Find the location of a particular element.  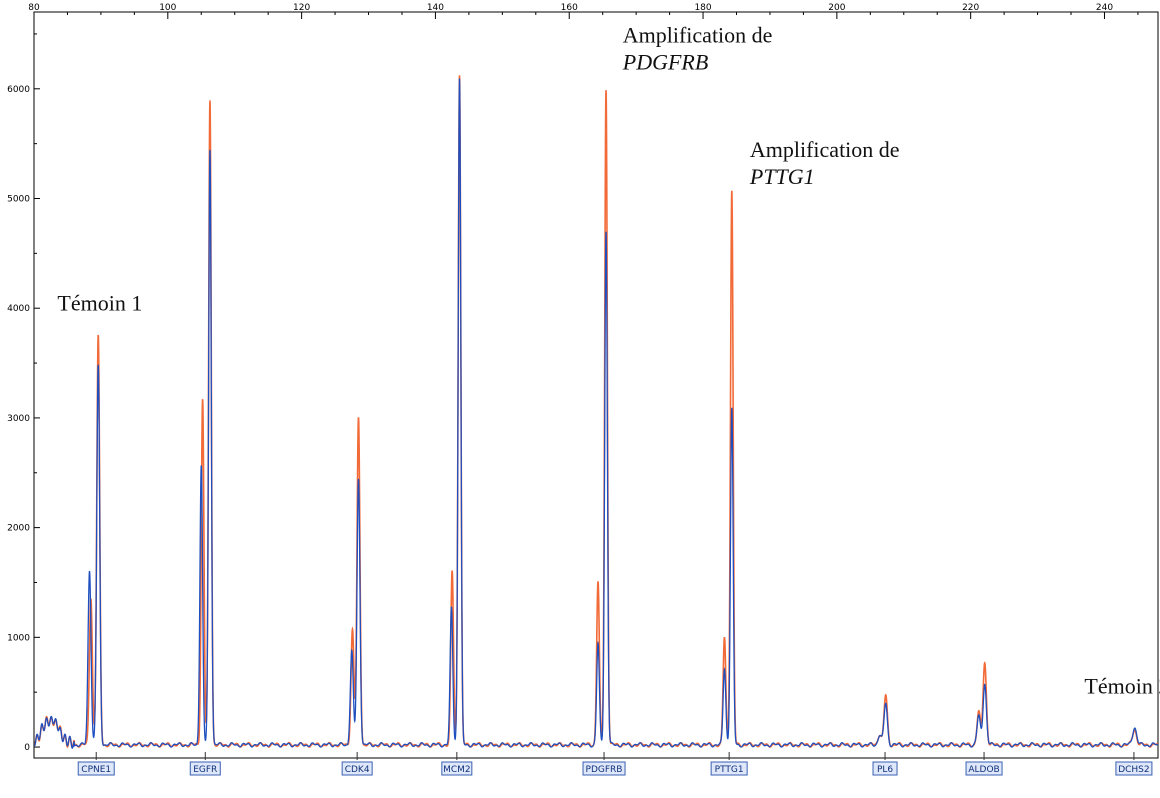

x-tick-label: 80 is located at coordinates (34, 8).